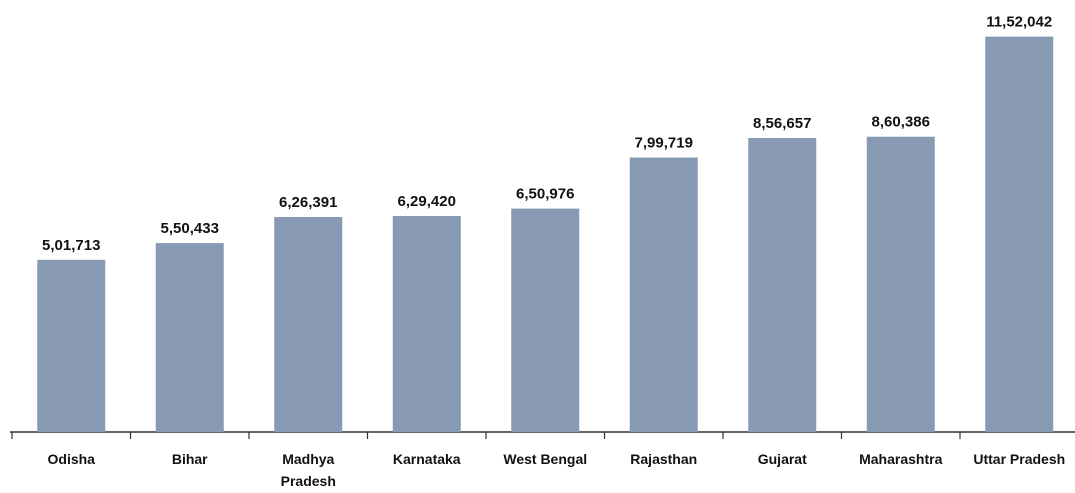  Describe the element at coordinates (427, 201) in the screenshot. I see `data-label: 6,29,420` at that location.